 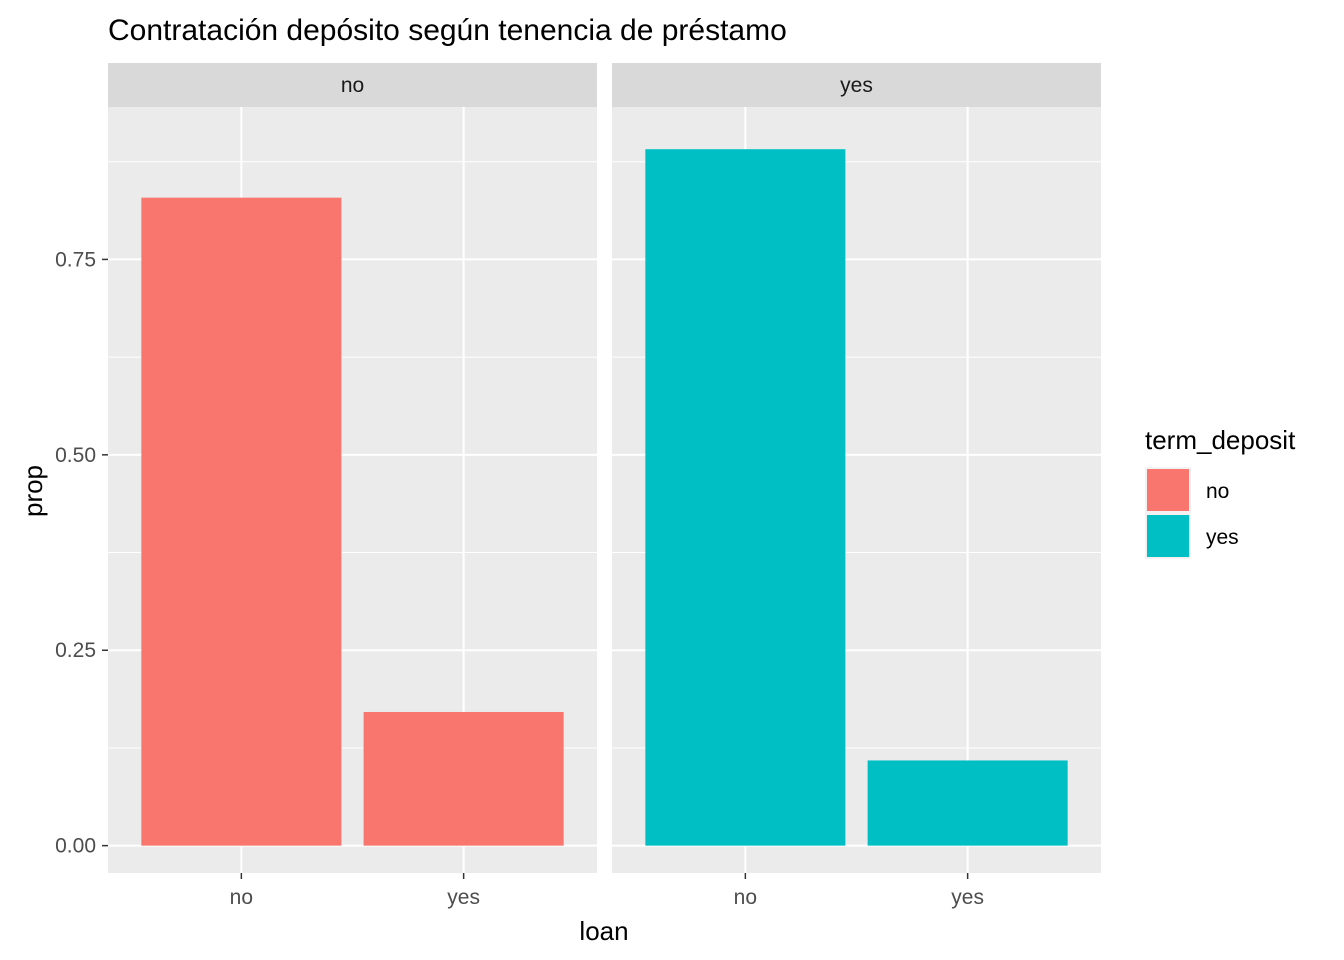 What do you see at coordinates (33, 491) in the screenshot?
I see `y-axis-title: prop` at bounding box center [33, 491].